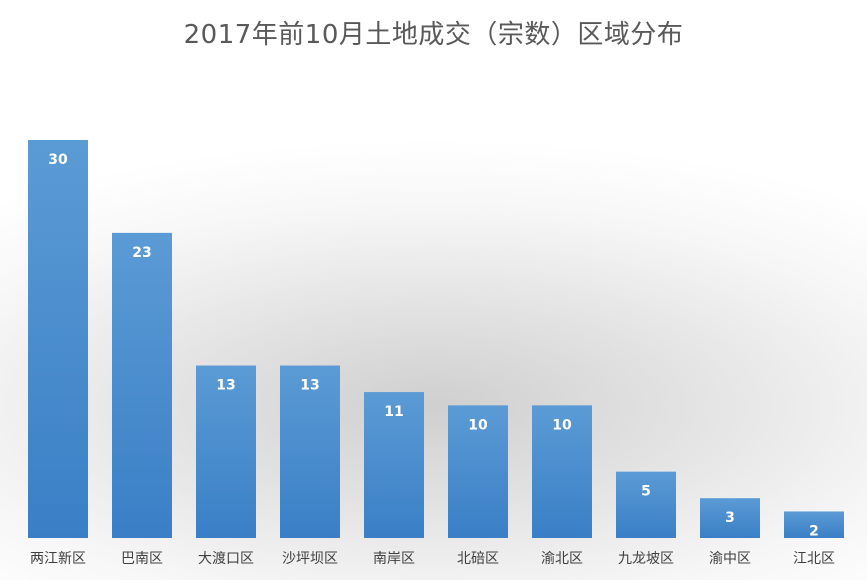 This screenshot has width=867, height=580. What do you see at coordinates (646, 559) in the screenshot?
I see `category-label-7: 九龙坡区` at bounding box center [646, 559].